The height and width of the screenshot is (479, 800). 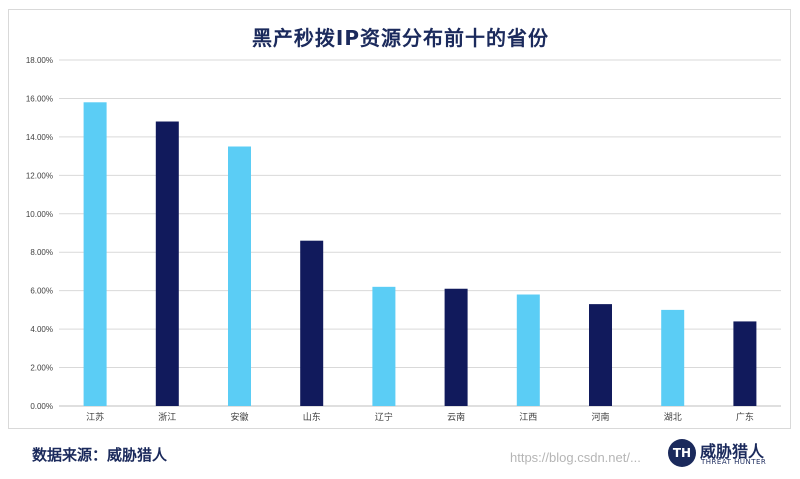 I want to click on y-tick-label: 16.00%, so click(x=39, y=98).